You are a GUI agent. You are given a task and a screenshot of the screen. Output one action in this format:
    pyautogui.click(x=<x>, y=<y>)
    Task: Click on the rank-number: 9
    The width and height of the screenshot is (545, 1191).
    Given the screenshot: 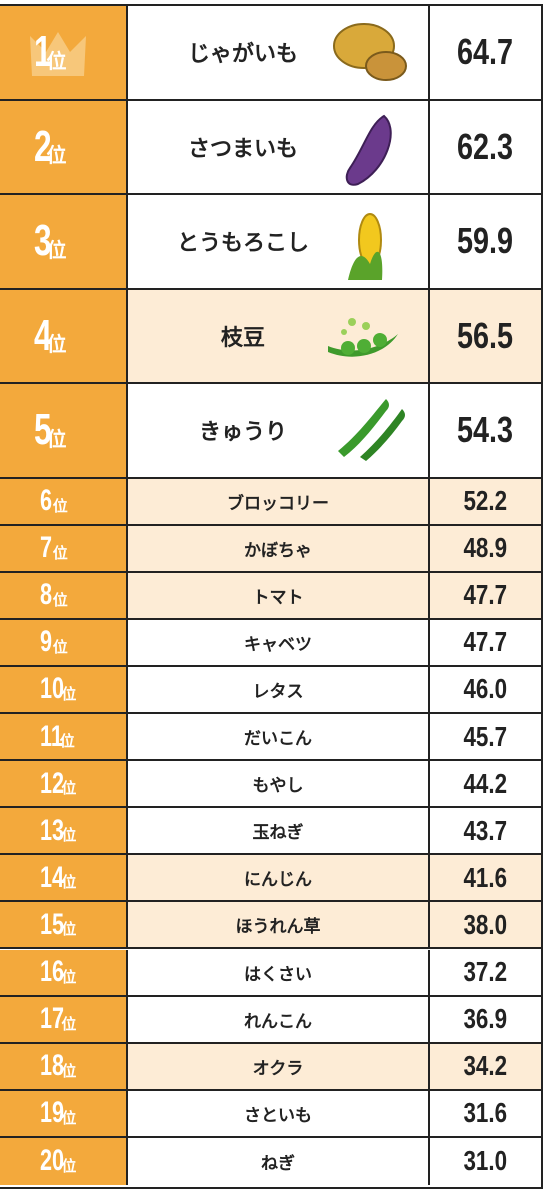 What is the action you would take?
    pyautogui.click(x=46, y=642)
    